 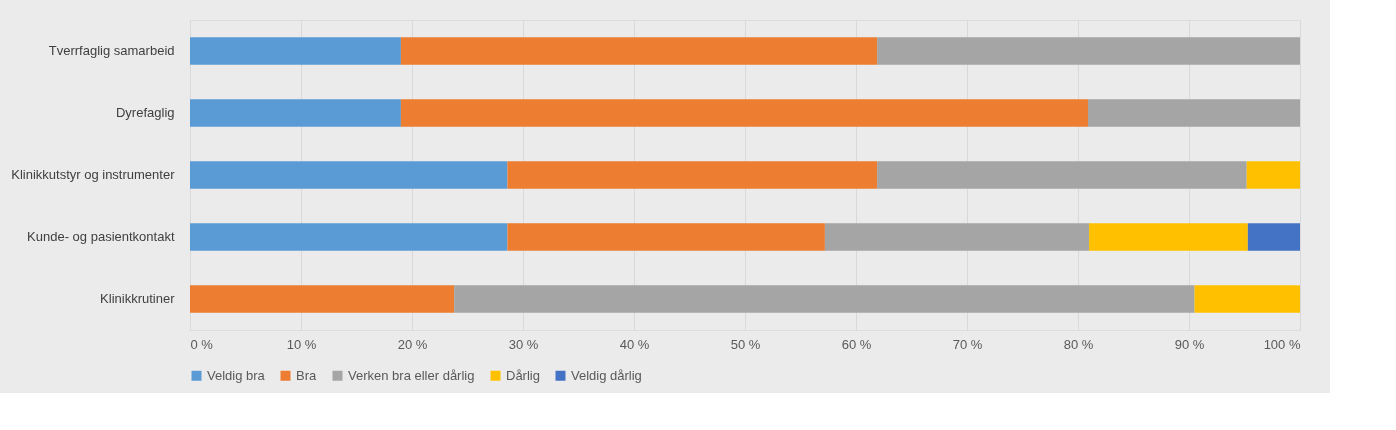 What do you see at coordinates (1078, 344) in the screenshot?
I see `x-tick-label: 80 %` at bounding box center [1078, 344].